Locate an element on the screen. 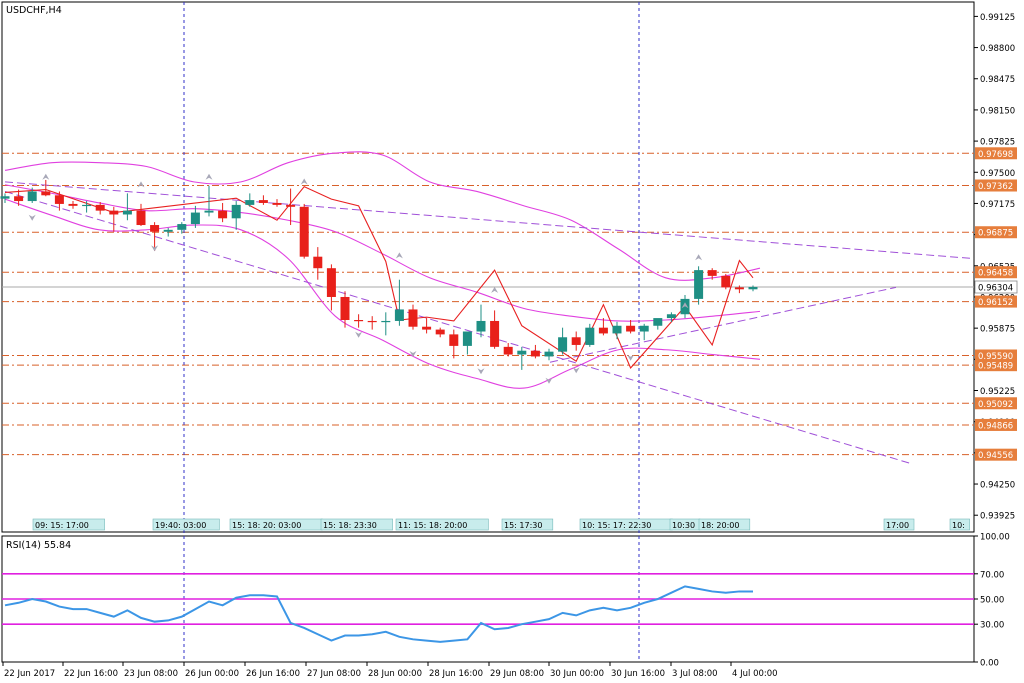 Image resolution: width=1024 pixels, height=683 pixels. current-price-box is located at coordinates (996, 287).